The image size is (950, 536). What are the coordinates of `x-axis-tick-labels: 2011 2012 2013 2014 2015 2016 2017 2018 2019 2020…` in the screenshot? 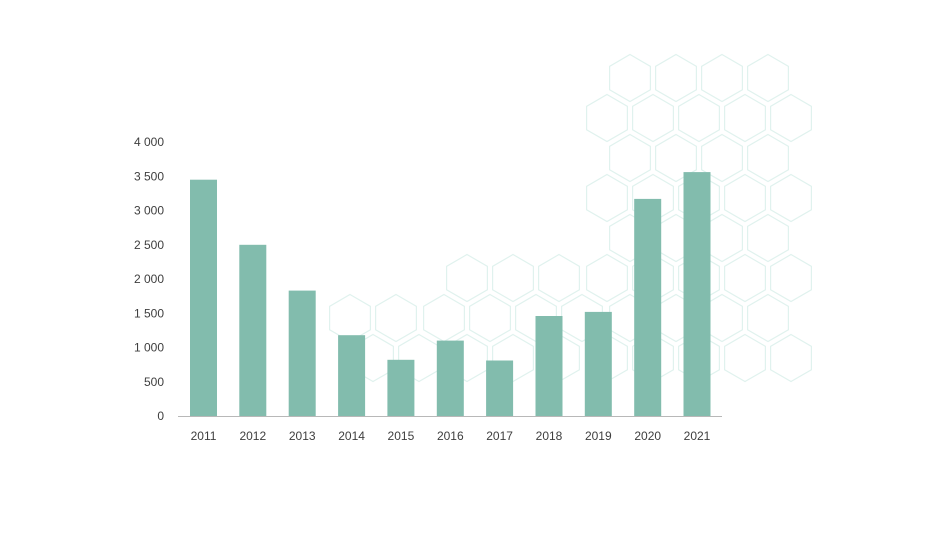 It's located at (451, 436).